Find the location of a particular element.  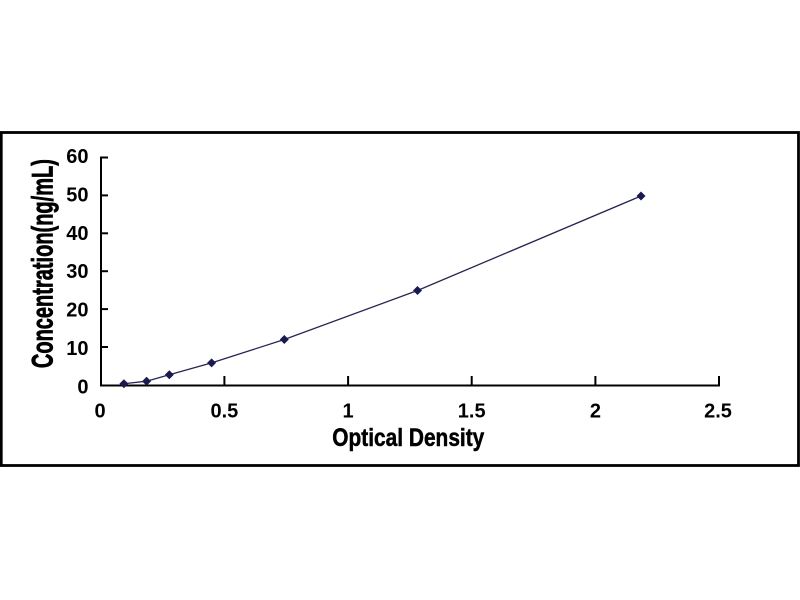

svg-text: 30 is located at coordinates (77, 272).